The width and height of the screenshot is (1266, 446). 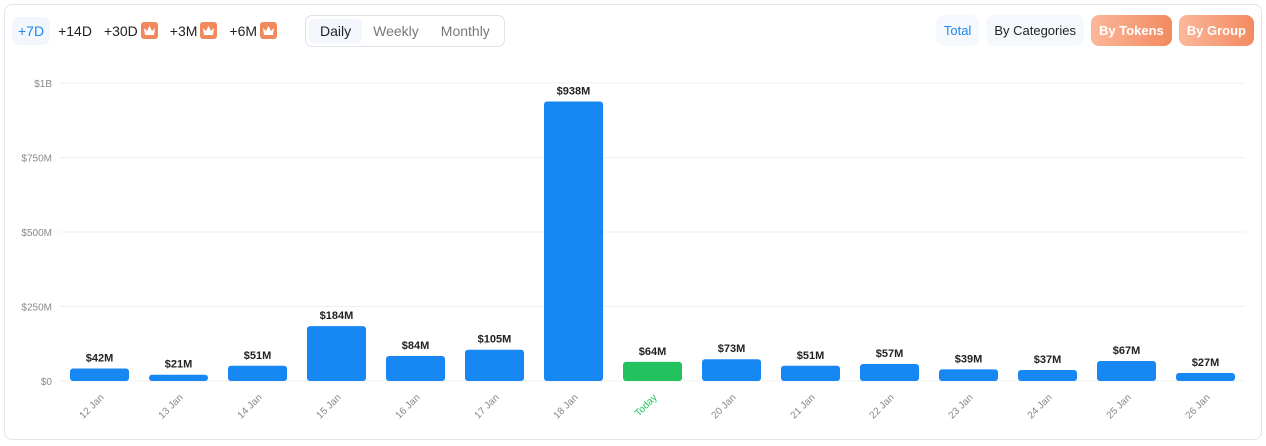 I want to click on period-toggle: Daily Weekly Monthly, so click(x=405, y=31).